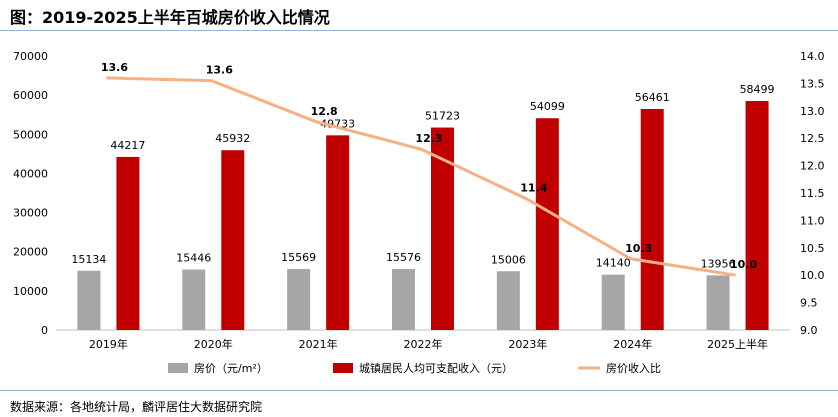 The height and width of the screenshot is (417, 838). I want to click on y-right-tick-label: 13.0, so click(812, 111).